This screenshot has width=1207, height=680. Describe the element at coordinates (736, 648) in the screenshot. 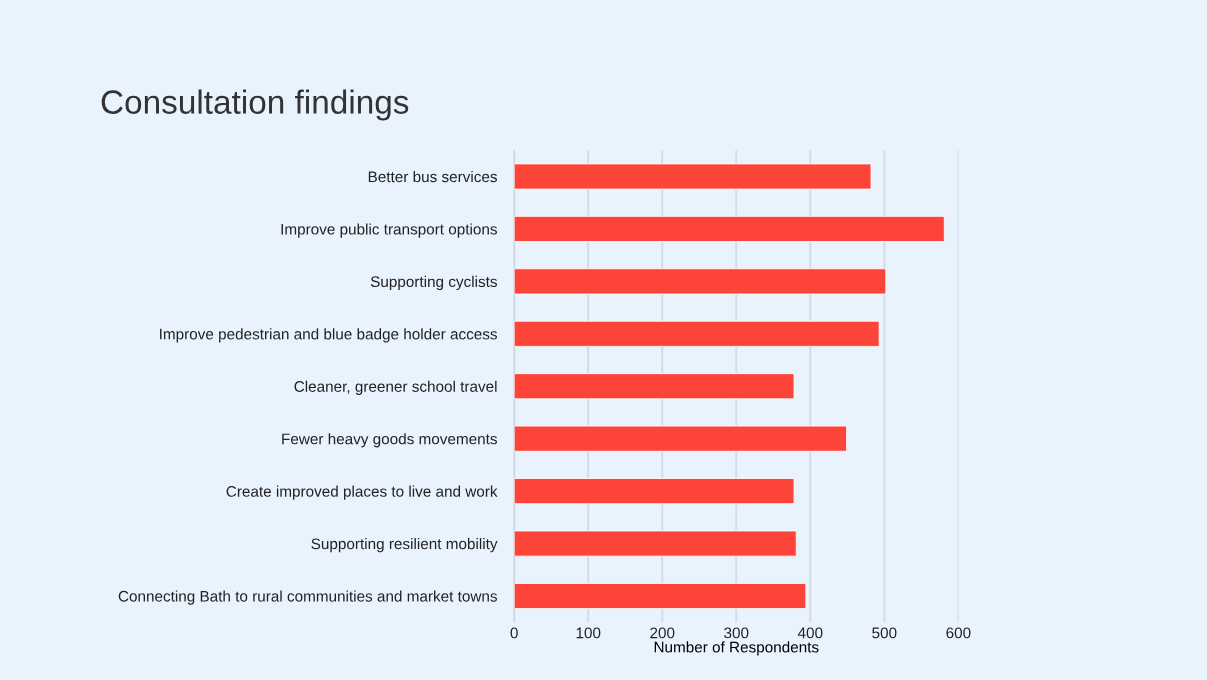

I see `x-axis-title: Number of Respondents` at that location.